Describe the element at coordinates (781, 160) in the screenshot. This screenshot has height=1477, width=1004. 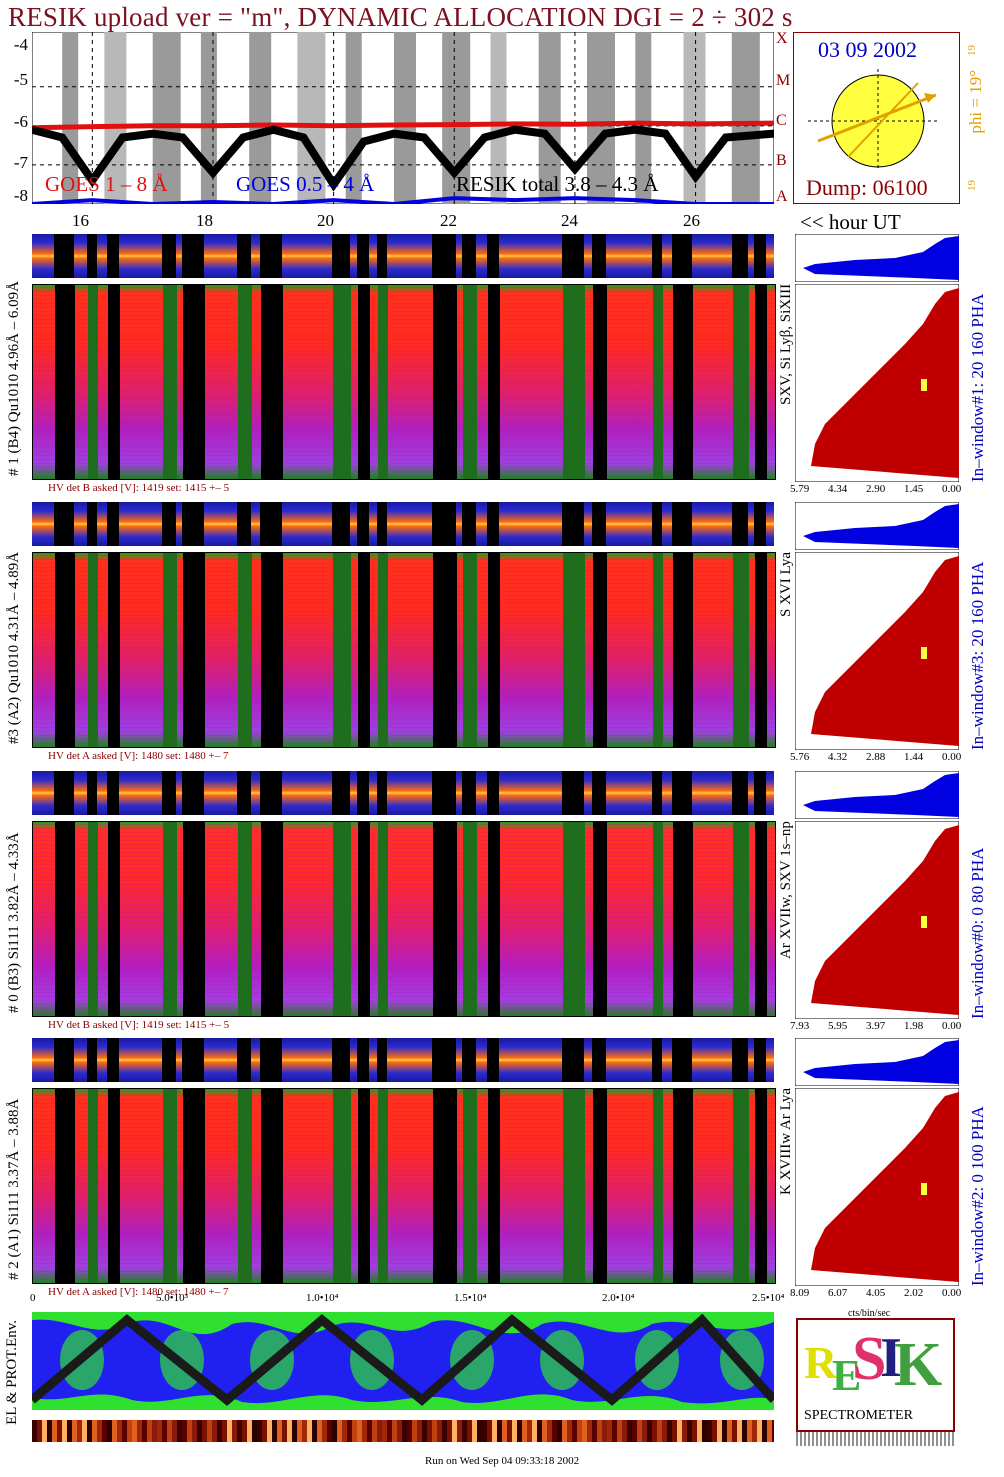
I see `class-letter-b: B` at that location.